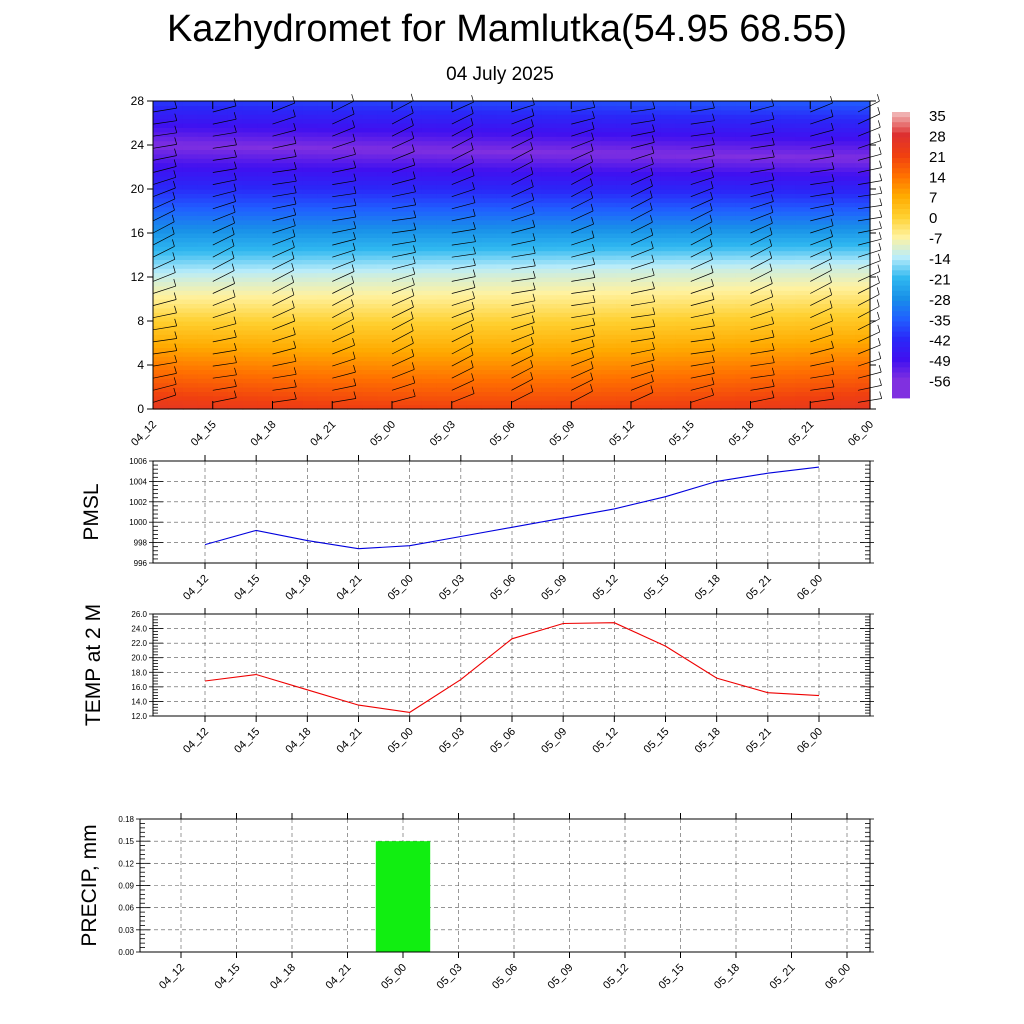  Describe the element at coordinates (759, 741) in the screenshot. I see `x-tick-label: 05_21` at that location.